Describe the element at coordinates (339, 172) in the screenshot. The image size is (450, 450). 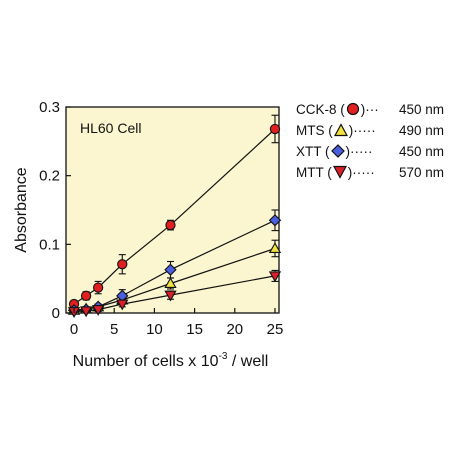
I see `triangle-down-marker-icon` at that location.